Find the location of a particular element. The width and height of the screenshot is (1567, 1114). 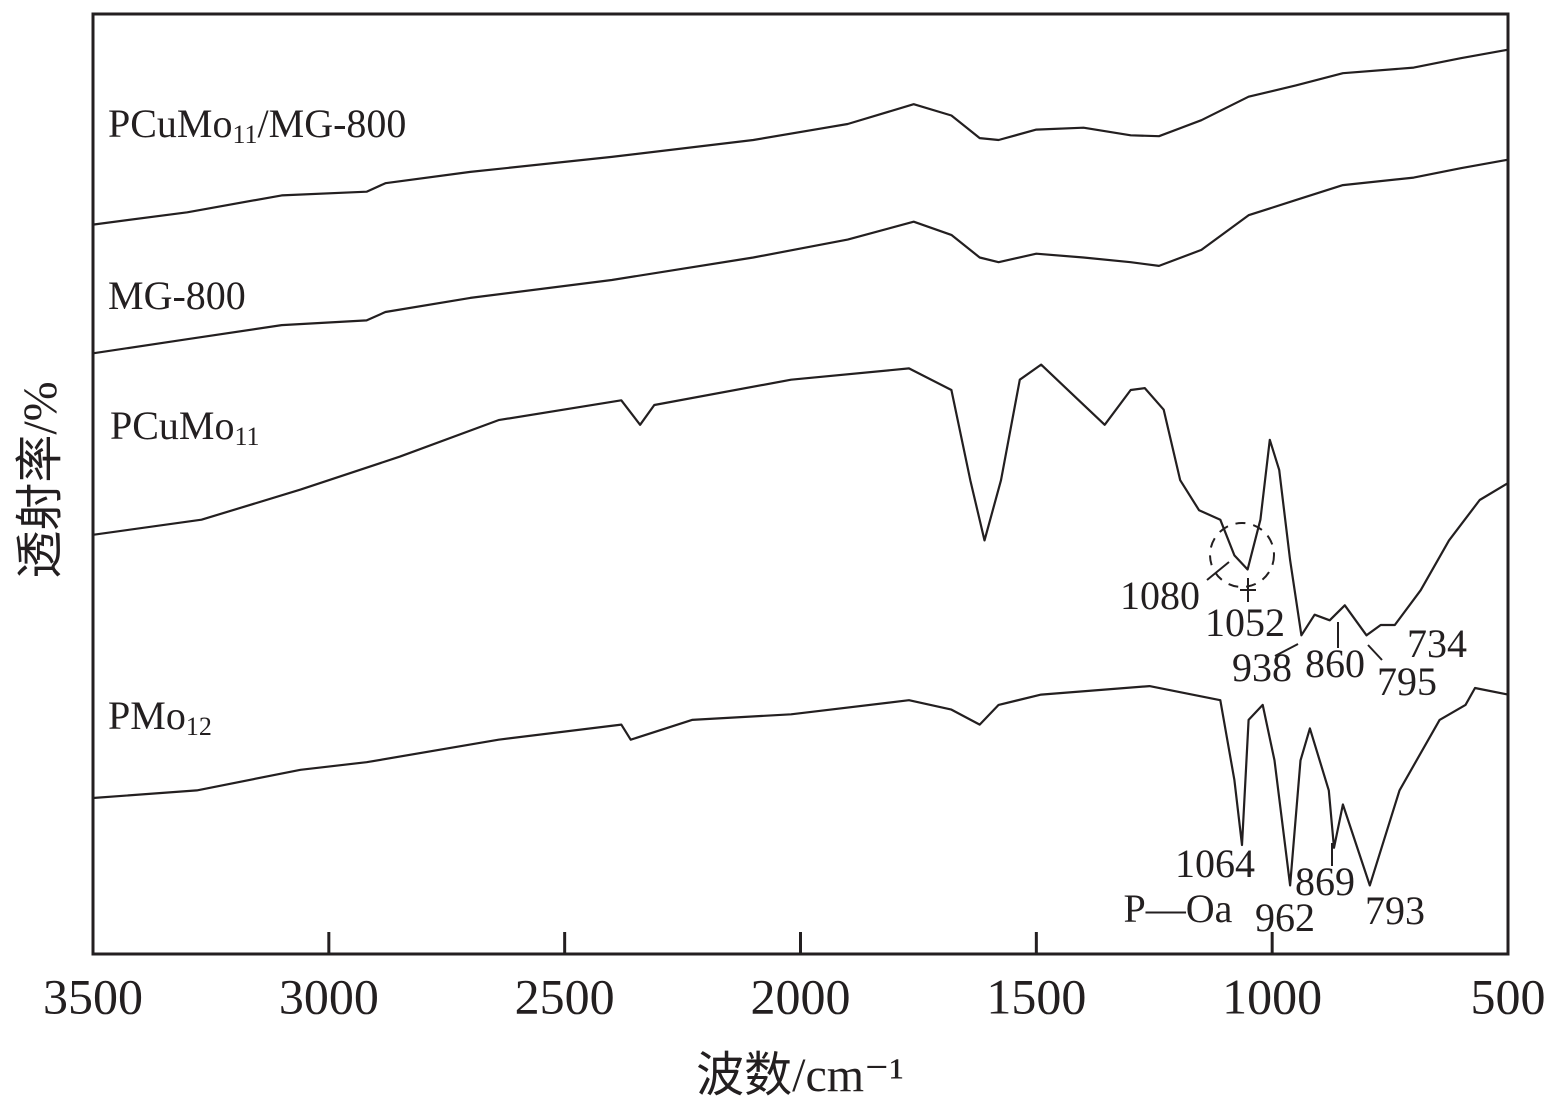

peak-annotation: 795 is located at coordinates (1407, 681).